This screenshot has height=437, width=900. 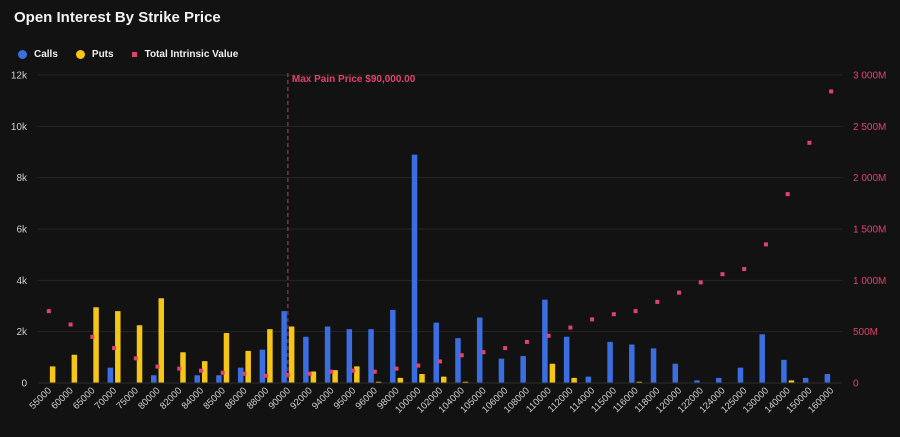 I want to click on legend-item-intrinsic: Total Intrinsic Value, so click(x=185, y=54).